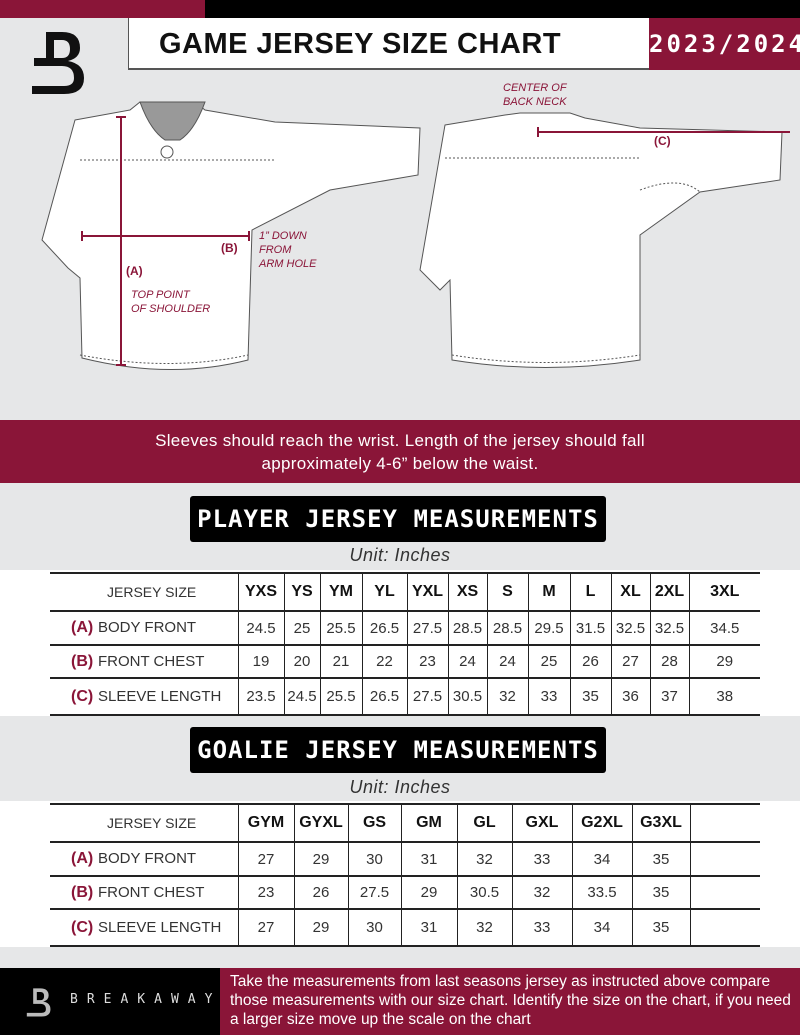 This screenshot has width=800, height=1035. Describe the element at coordinates (484, 892) in the screenshot. I see `measurement-cell: 30.5` at that location.